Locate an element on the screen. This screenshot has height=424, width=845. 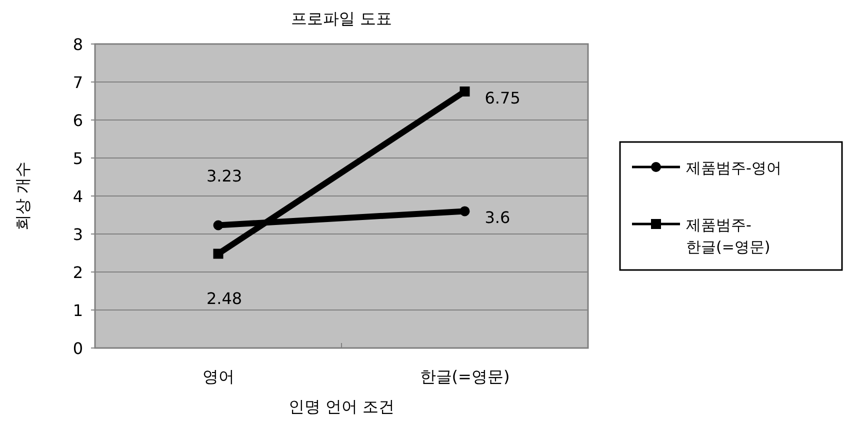
y-tick-label: 6 is located at coordinates (77, 120).